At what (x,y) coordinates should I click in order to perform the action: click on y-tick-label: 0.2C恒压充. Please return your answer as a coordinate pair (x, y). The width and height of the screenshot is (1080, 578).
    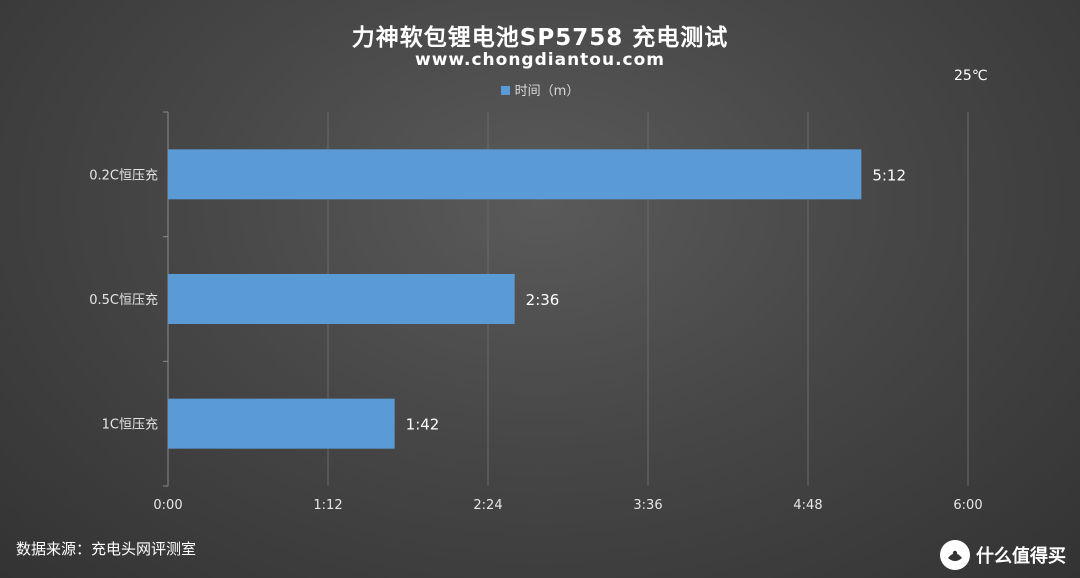
    Looking at the image, I should click on (123, 175).